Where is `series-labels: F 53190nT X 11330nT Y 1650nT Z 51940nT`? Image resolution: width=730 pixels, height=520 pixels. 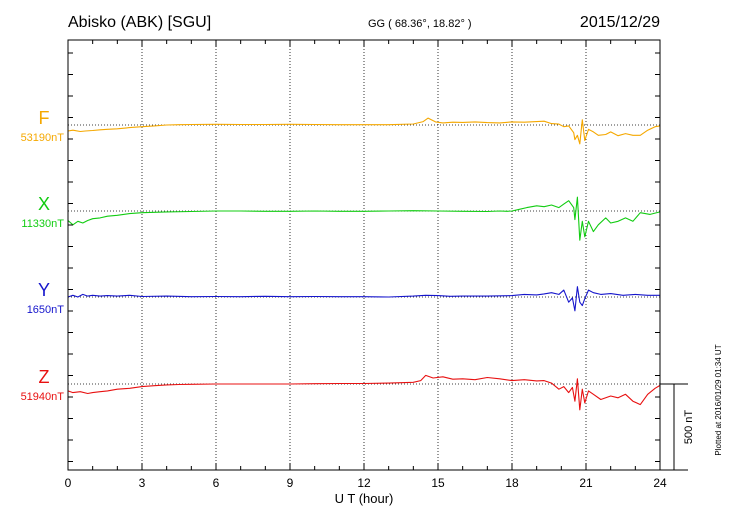 series-labels: F 53190nT X 11330nT Y 1650nT Z 51940nT is located at coordinates (43, 255).